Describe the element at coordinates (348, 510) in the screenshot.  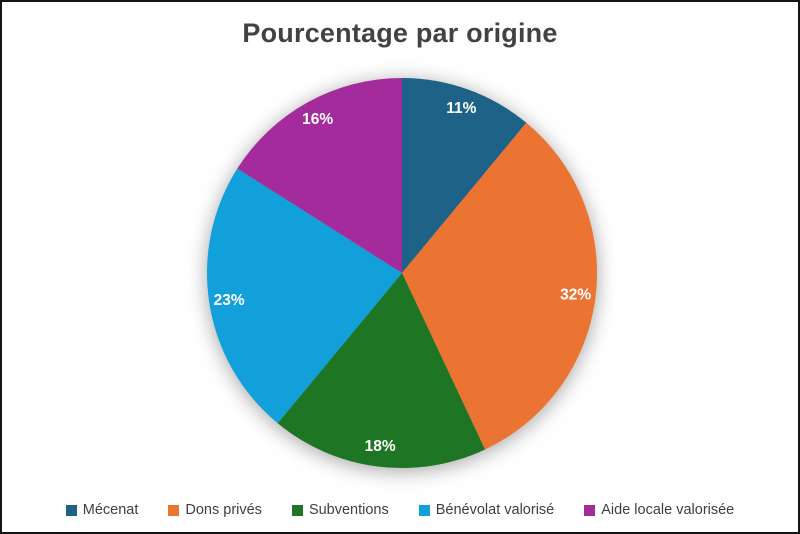
I see `legend-label: Subventions` at that location.